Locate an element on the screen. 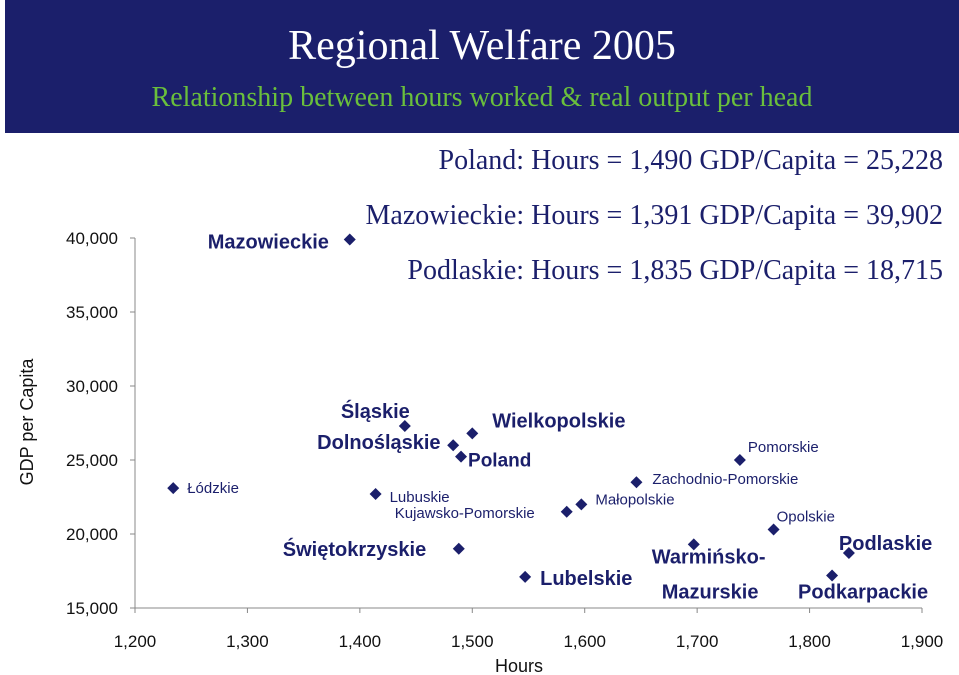  y-tick-label: 35,000 is located at coordinates (92, 312).